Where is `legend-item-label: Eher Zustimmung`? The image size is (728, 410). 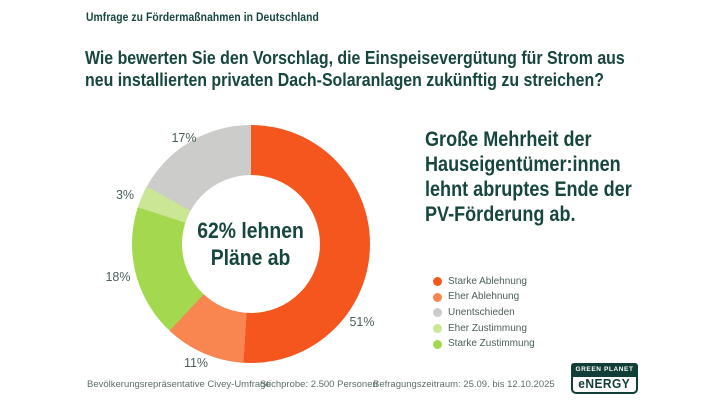
legend-item-label: Eher Zustimmung is located at coordinates (487, 328).